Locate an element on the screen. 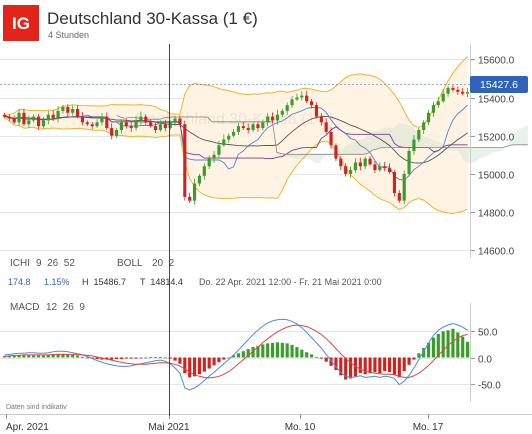 This screenshot has height=434, width=532. disclaimer: Daten sind indikativ is located at coordinates (36, 407).